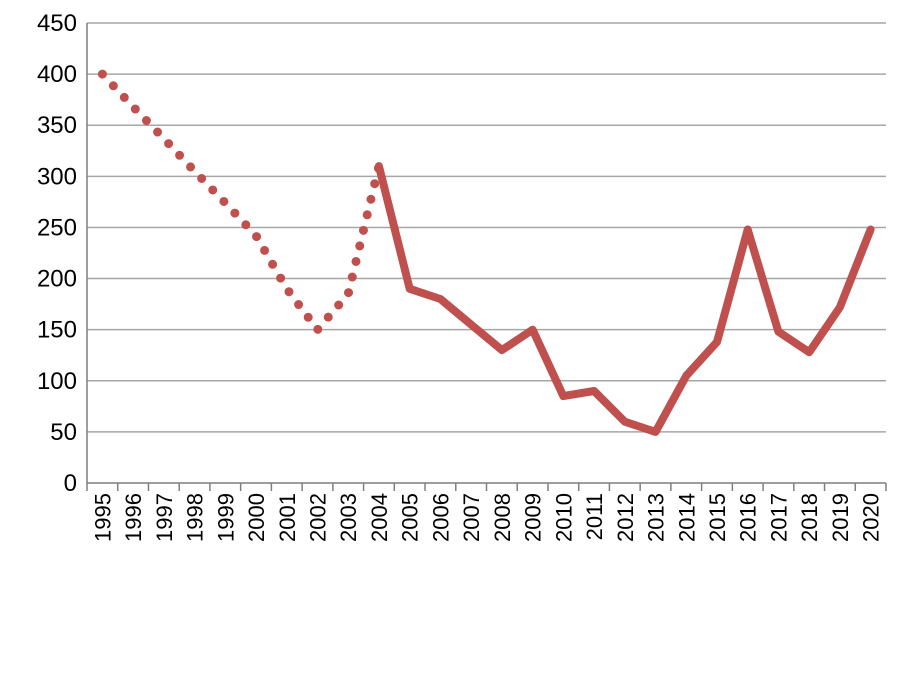 The height and width of the screenshot is (700, 914). Describe the element at coordinates (871, 517) in the screenshot. I see `x-tick-label: 2020` at that location.